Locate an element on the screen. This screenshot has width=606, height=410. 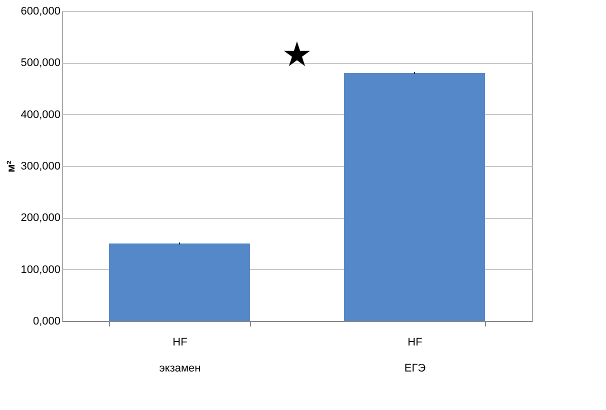
y-tick-label: 0,000 is located at coordinates (46, 322).